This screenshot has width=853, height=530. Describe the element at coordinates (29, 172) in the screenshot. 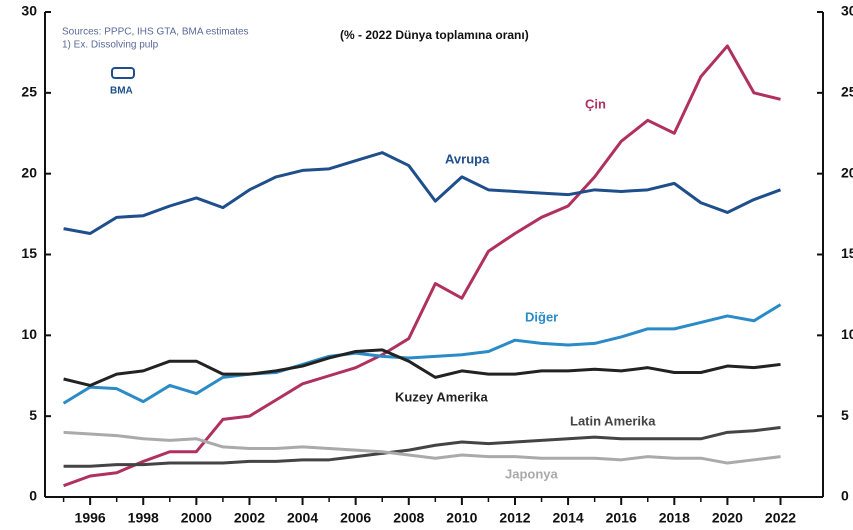

I see `y-tick-label: 20` at that location.